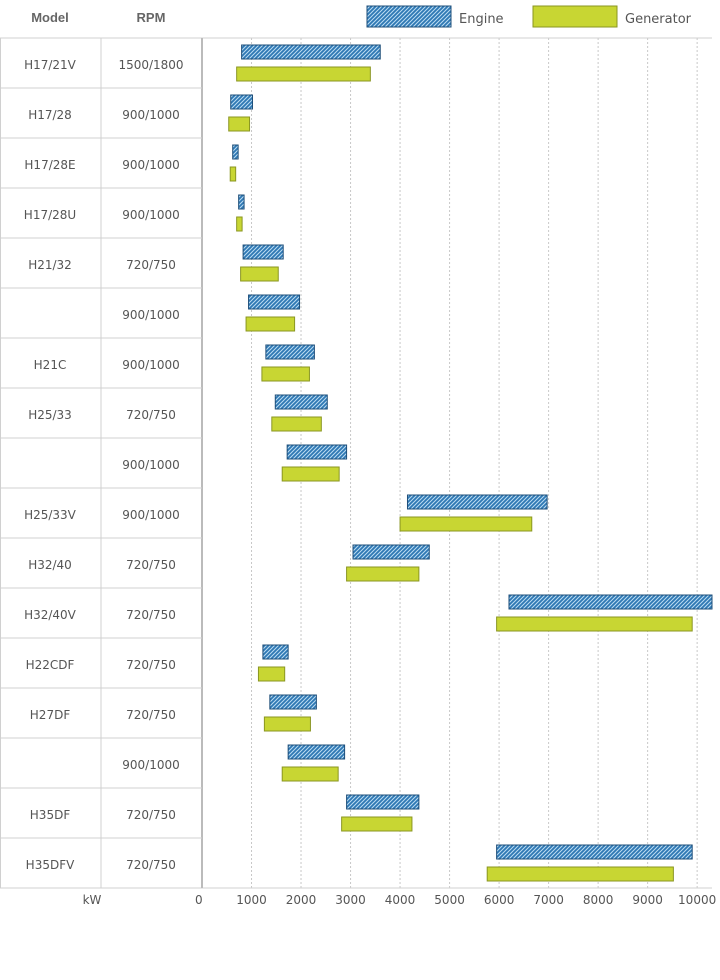  I want to click on table-row: H25/33V 900/1000, so click(286, 513).